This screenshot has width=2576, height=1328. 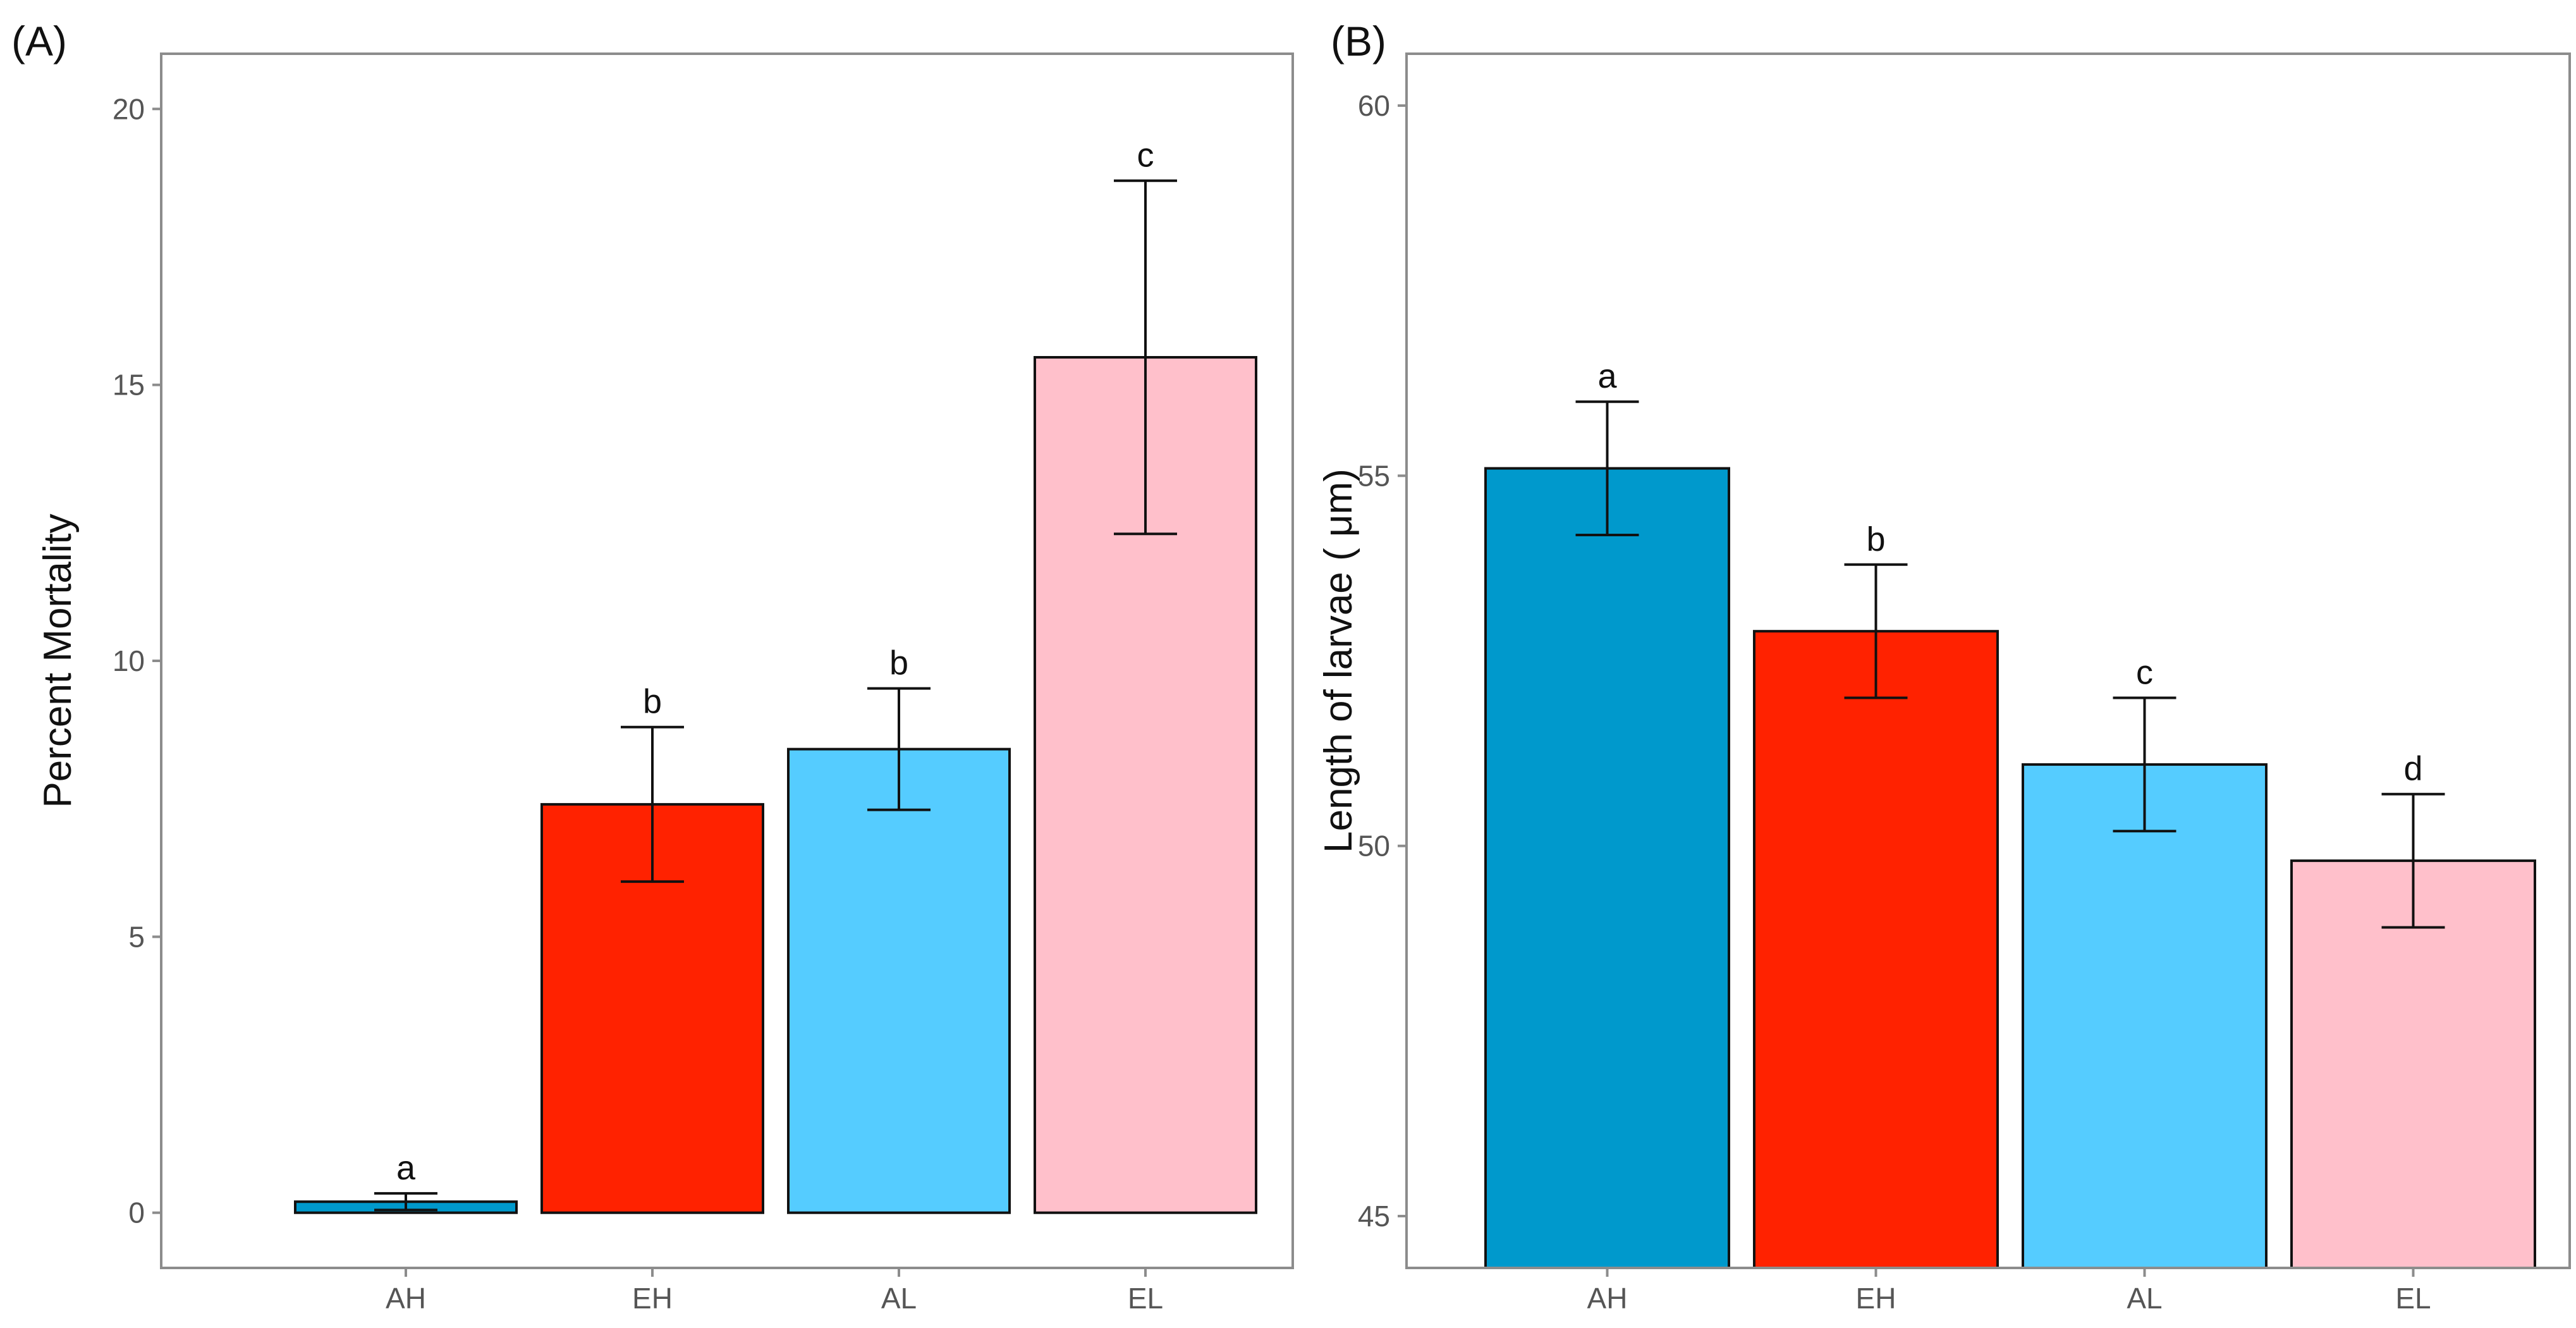 I want to click on panel-label: (A), so click(x=39, y=41).